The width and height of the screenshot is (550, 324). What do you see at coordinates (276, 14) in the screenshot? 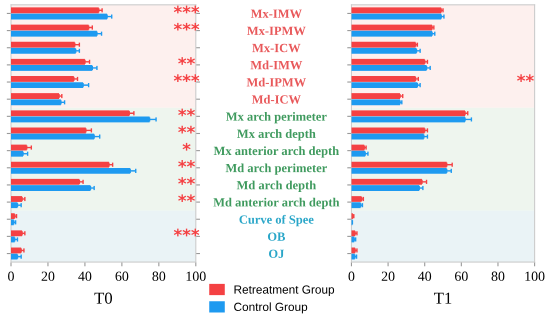
I see `y-tick-label: Mx-IMW` at bounding box center [276, 14].